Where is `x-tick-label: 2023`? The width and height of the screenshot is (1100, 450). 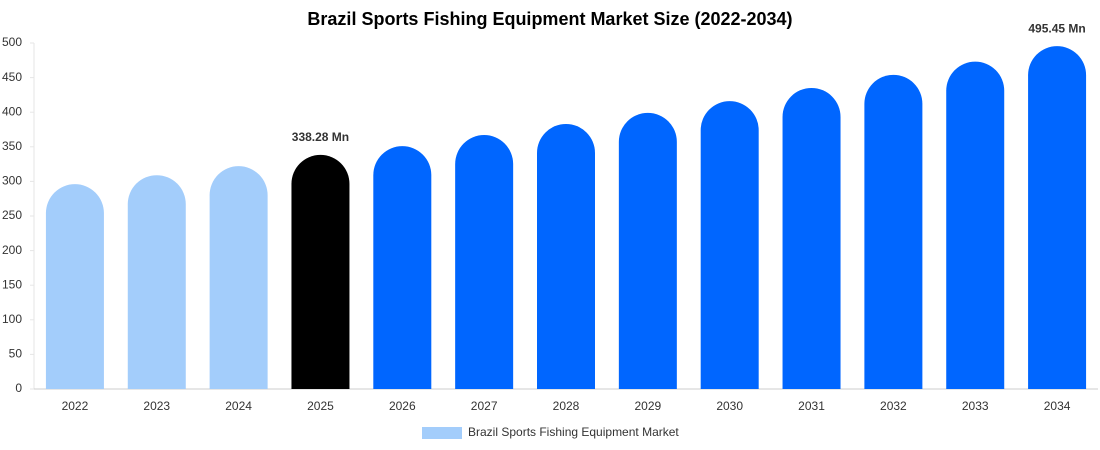
x-tick-label: 2023 is located at coordinates (156, 406).